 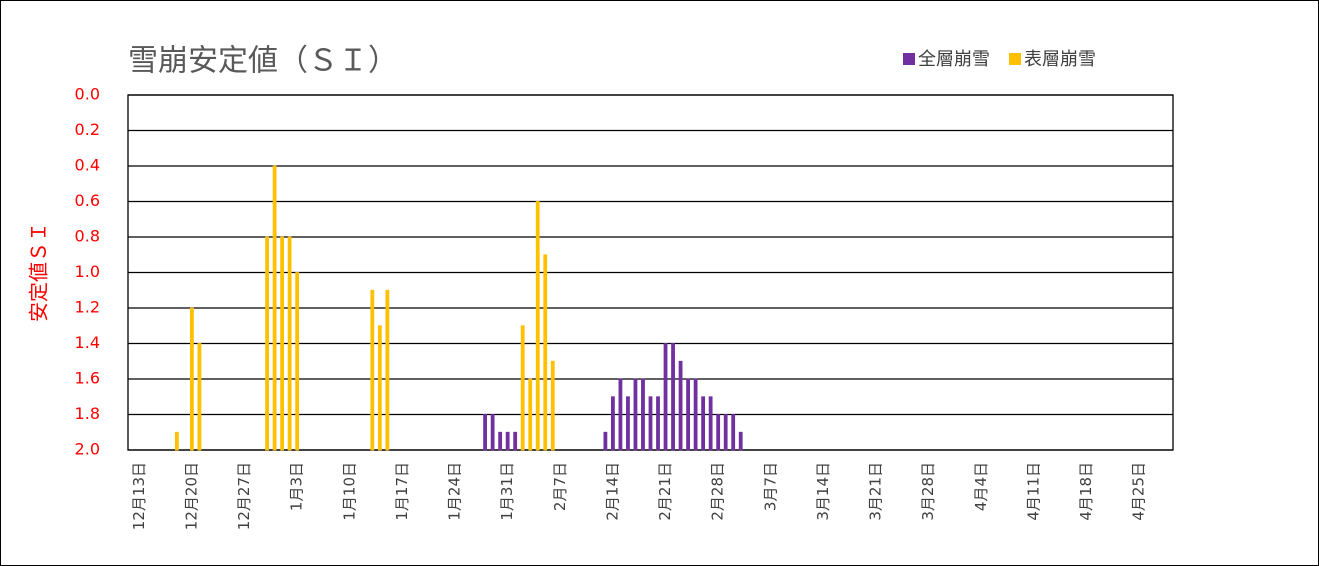 I want to click on y-tick-label: 0.6, so click(x=87, y=200).